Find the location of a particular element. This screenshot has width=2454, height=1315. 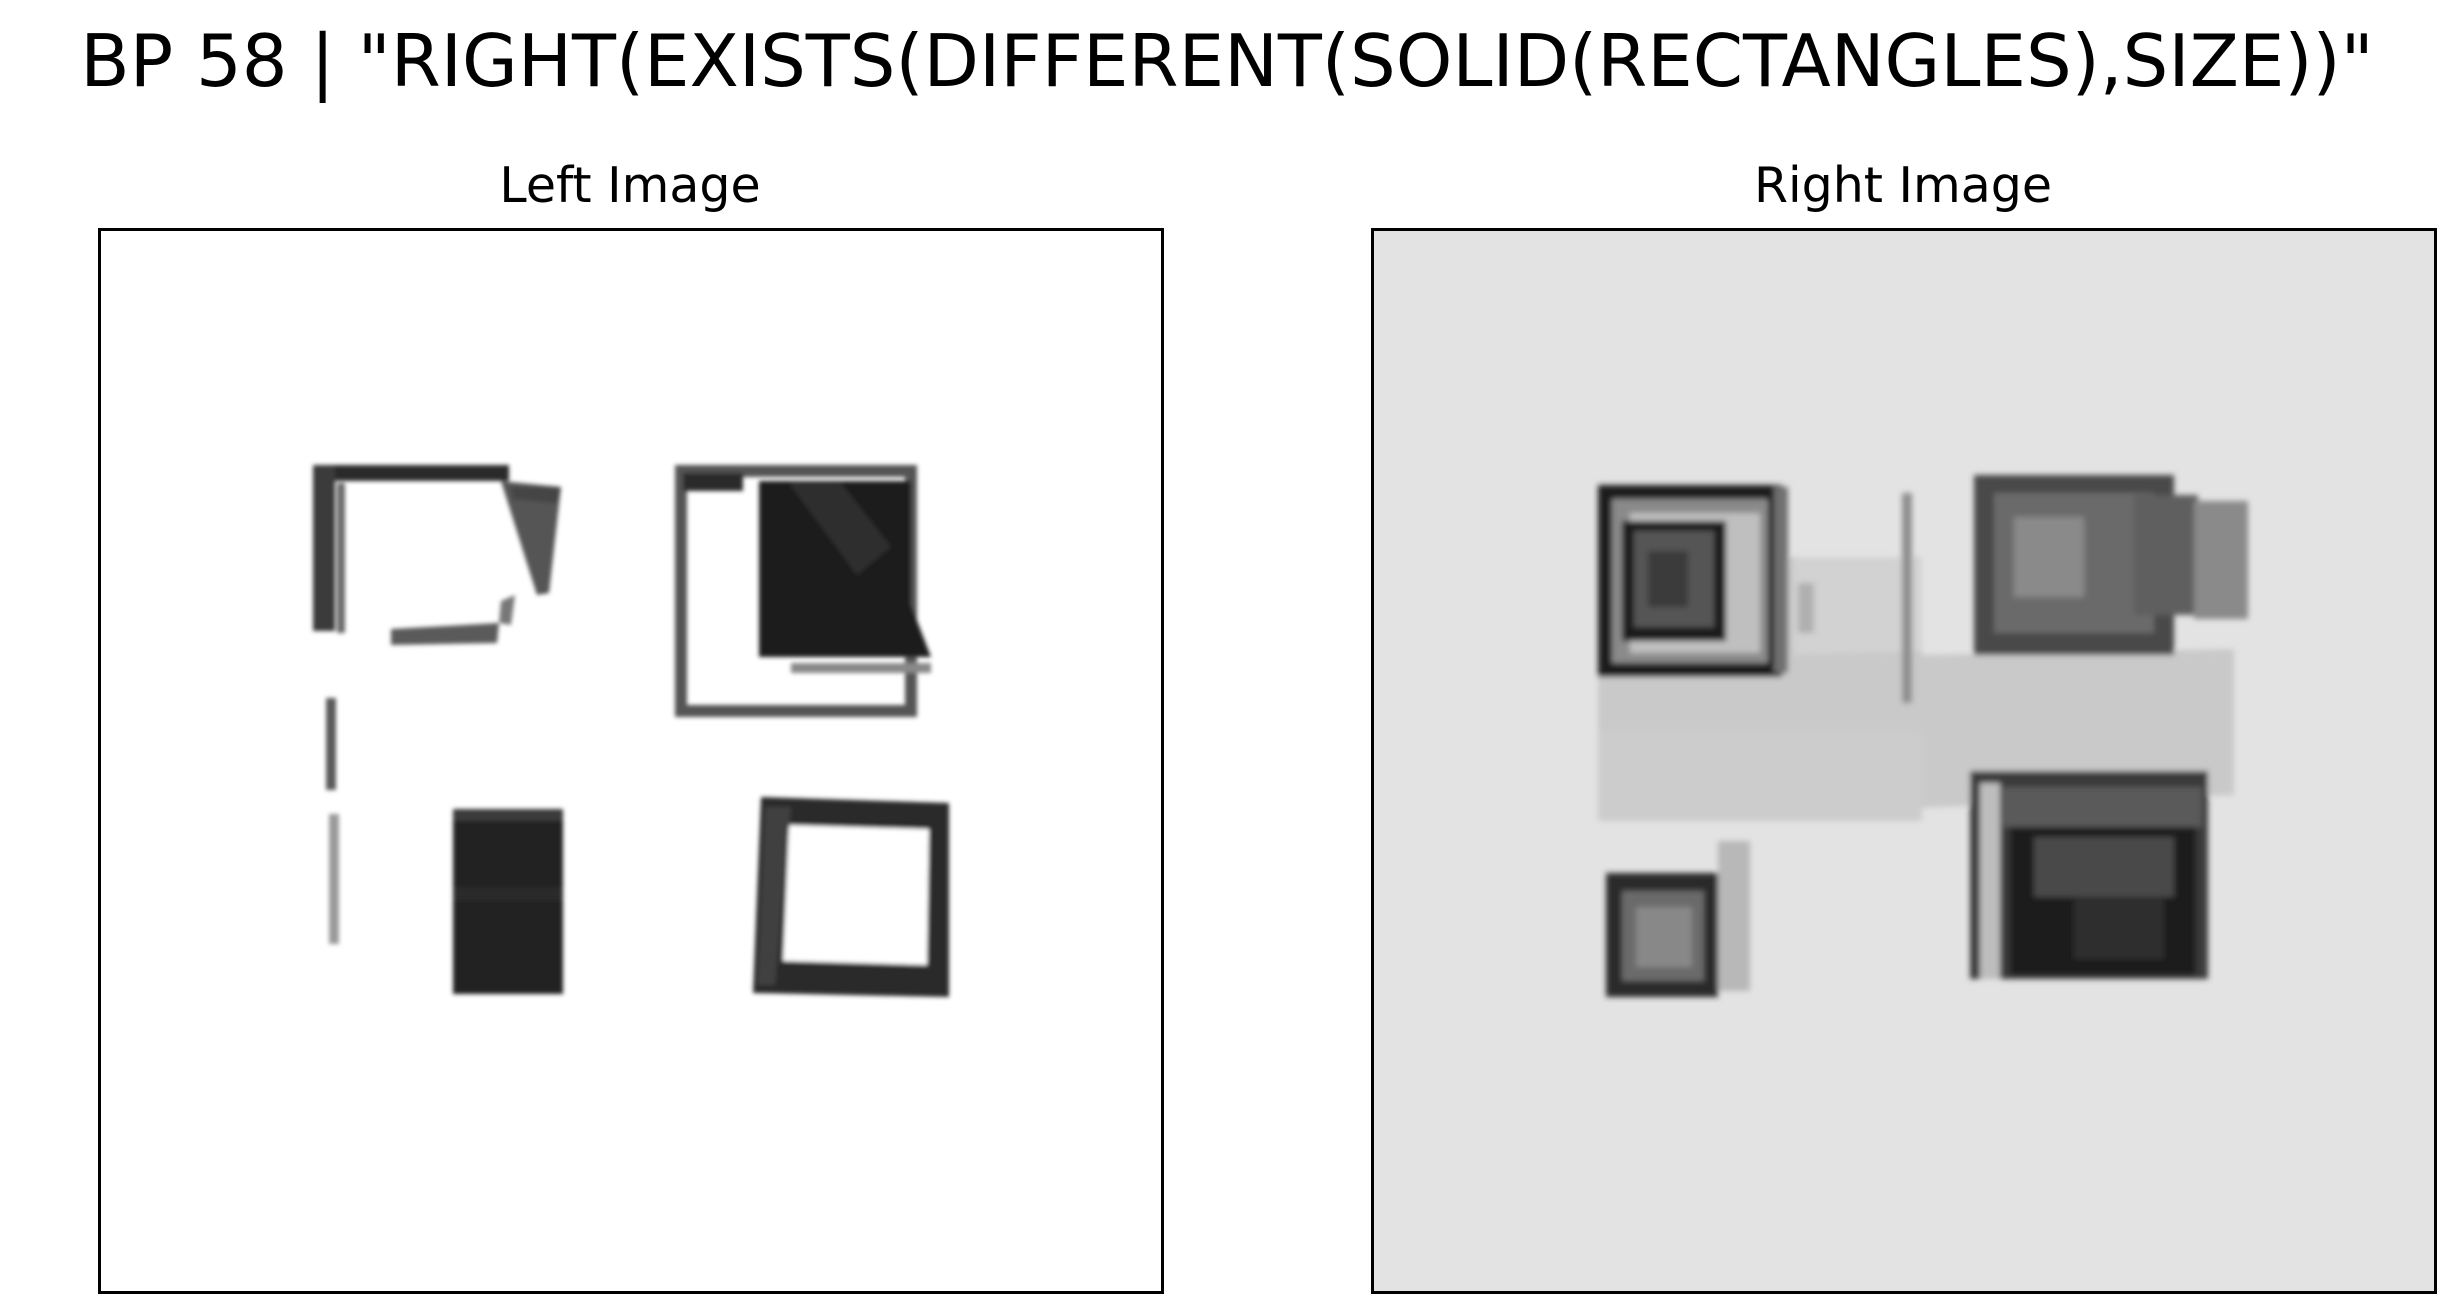

square-with-triangle-shape is located at coordinates (803, 591).